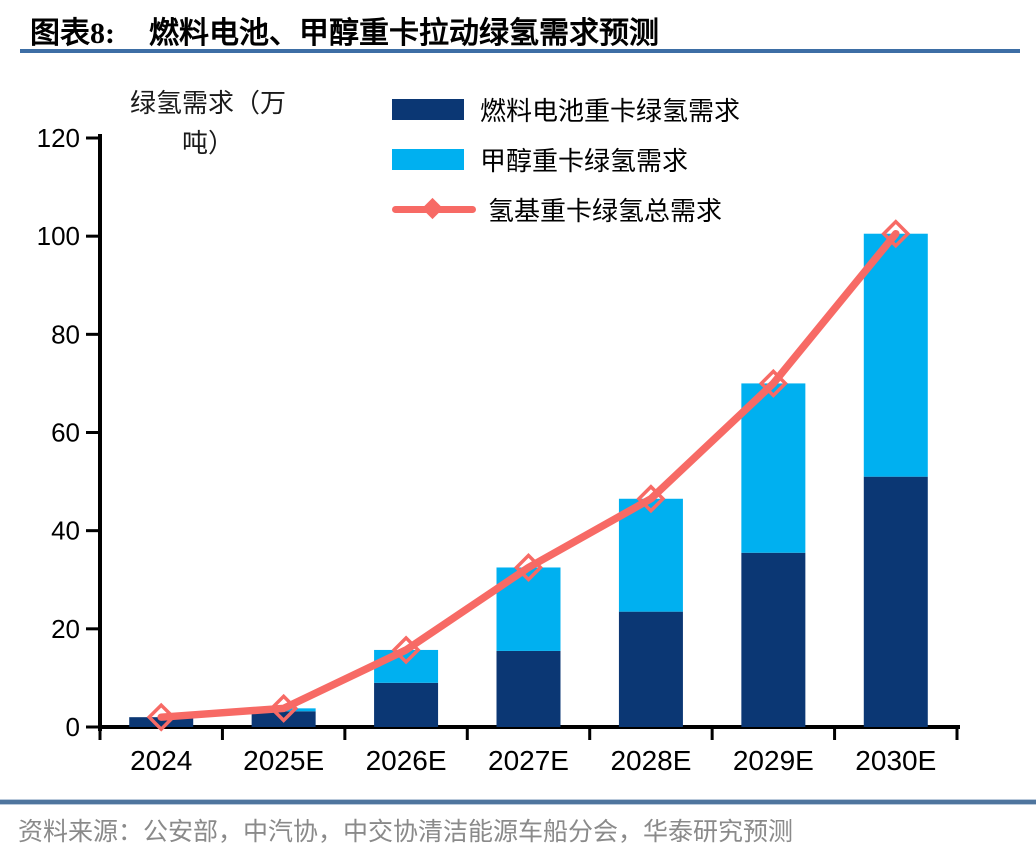  Describe the element at coordinates (58, 236) in the screenshot. I see `y-tick-label: 100` at that location.